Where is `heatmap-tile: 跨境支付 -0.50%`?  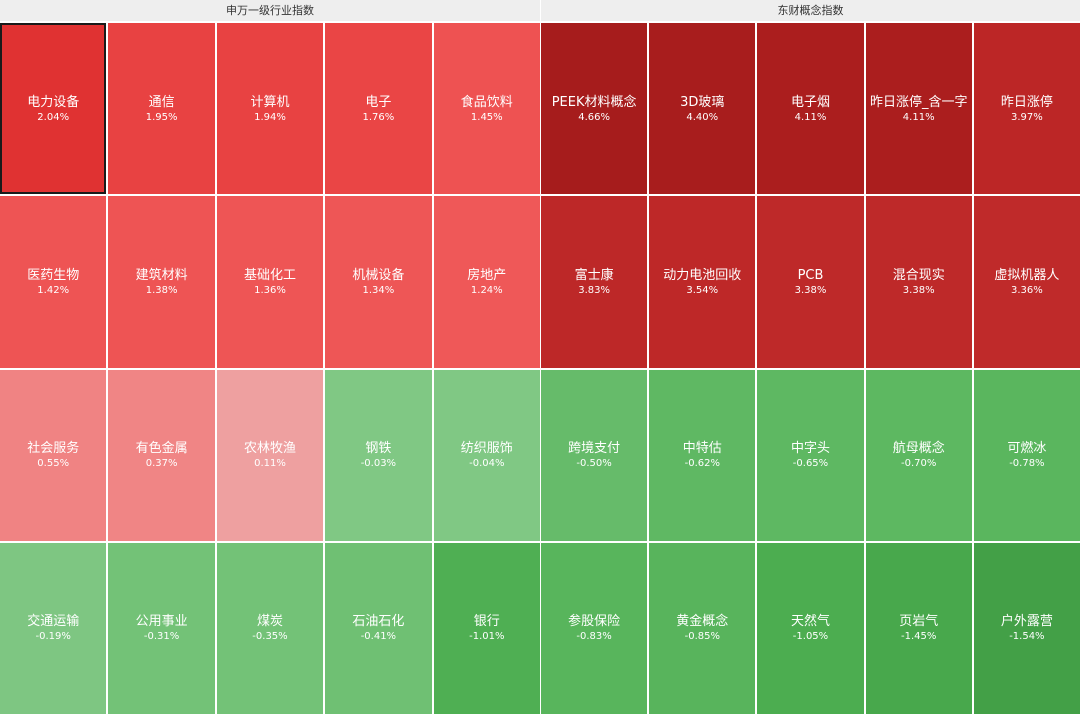
heatmap-tile: 跨境支付 -0.50% is located at coordinates (594, 455).